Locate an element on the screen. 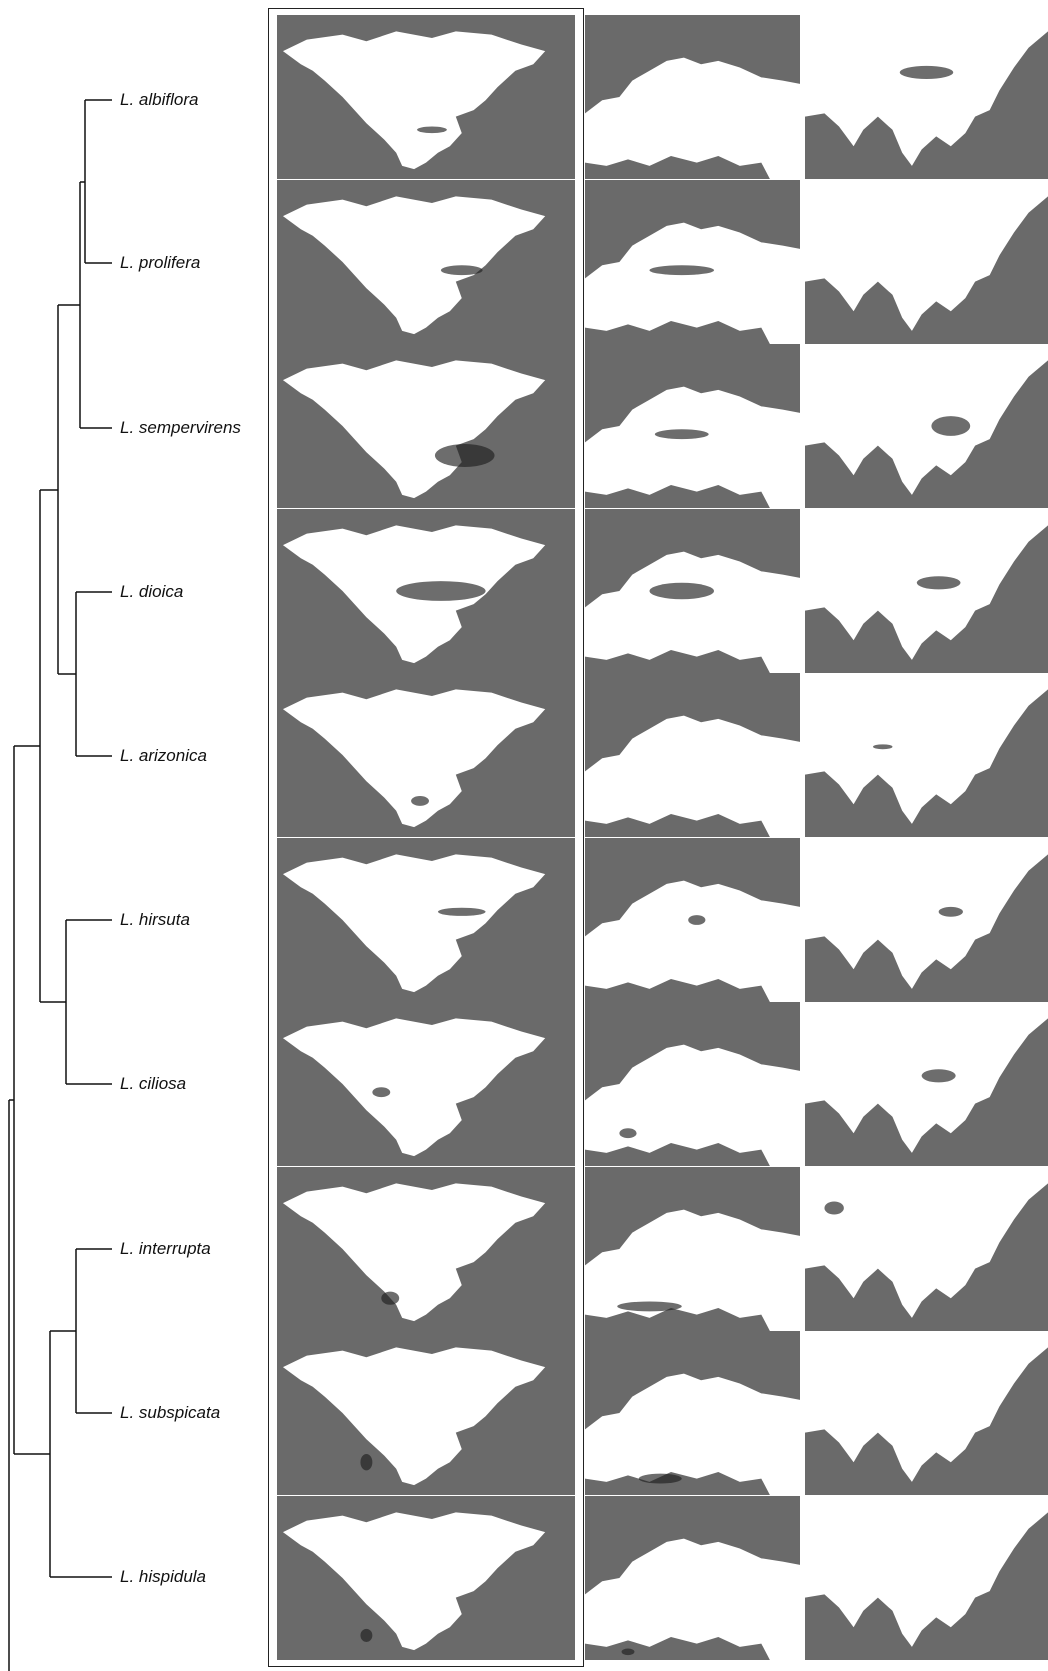 This screenshot has height=1671, width=1048. north-america-map-ciliosa is located at coordinates (426, 1084).